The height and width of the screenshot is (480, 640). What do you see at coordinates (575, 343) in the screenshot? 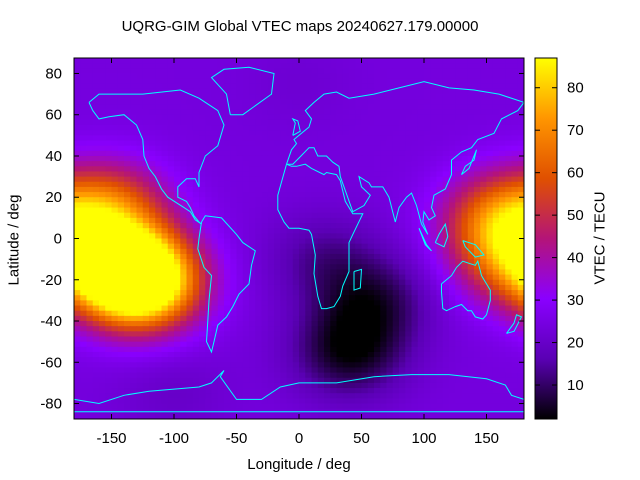
I see `colorbar-tick-label: 20` at bounding box center [575, 343].